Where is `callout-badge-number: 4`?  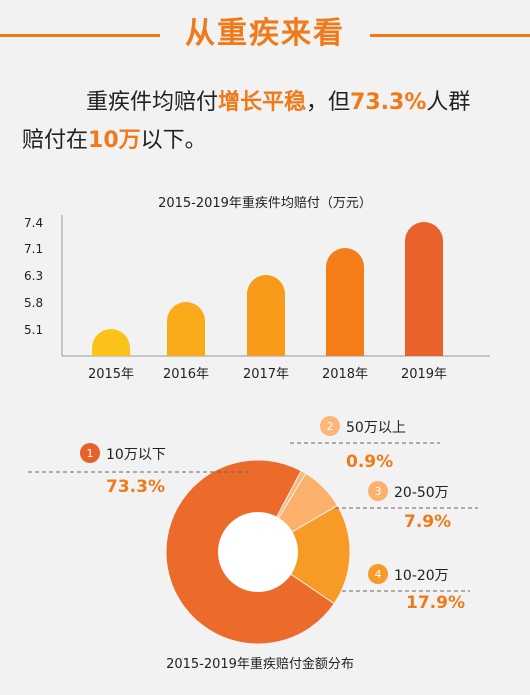
callout-badge-number: 4 is located at coordinates (378, 574).